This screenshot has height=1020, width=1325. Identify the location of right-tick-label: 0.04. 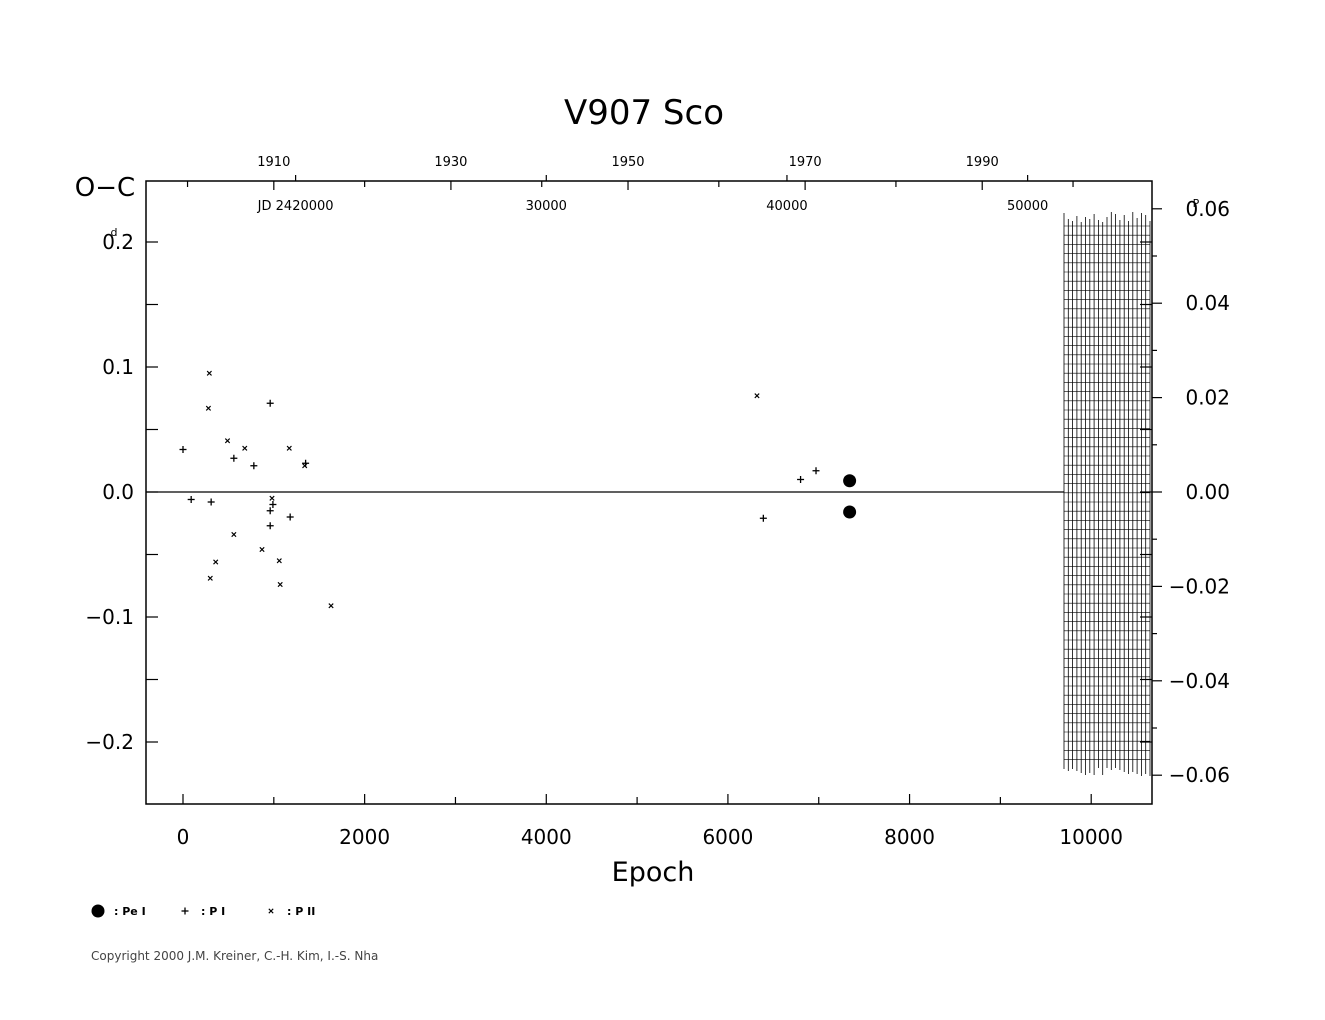
(1207, 303).